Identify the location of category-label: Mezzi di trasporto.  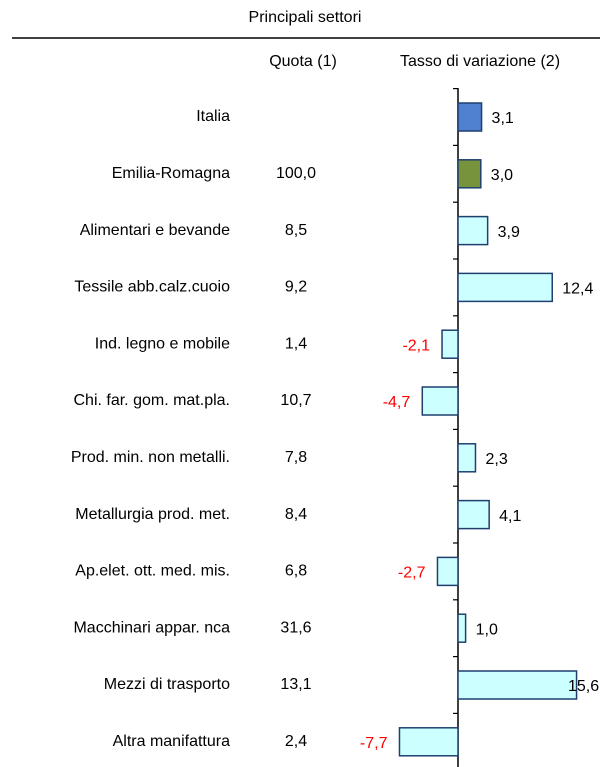
(167, 684).